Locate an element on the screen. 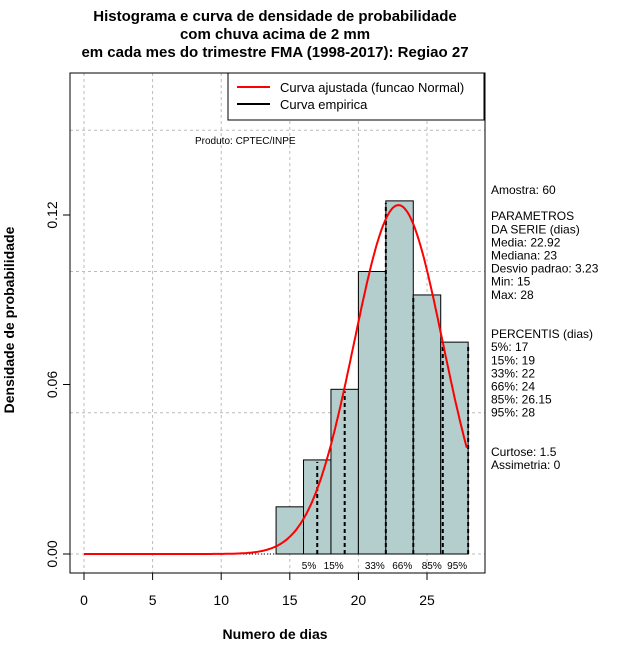  y-axis-label: Densidade de probabilidade is located at coordinates (9, 319).